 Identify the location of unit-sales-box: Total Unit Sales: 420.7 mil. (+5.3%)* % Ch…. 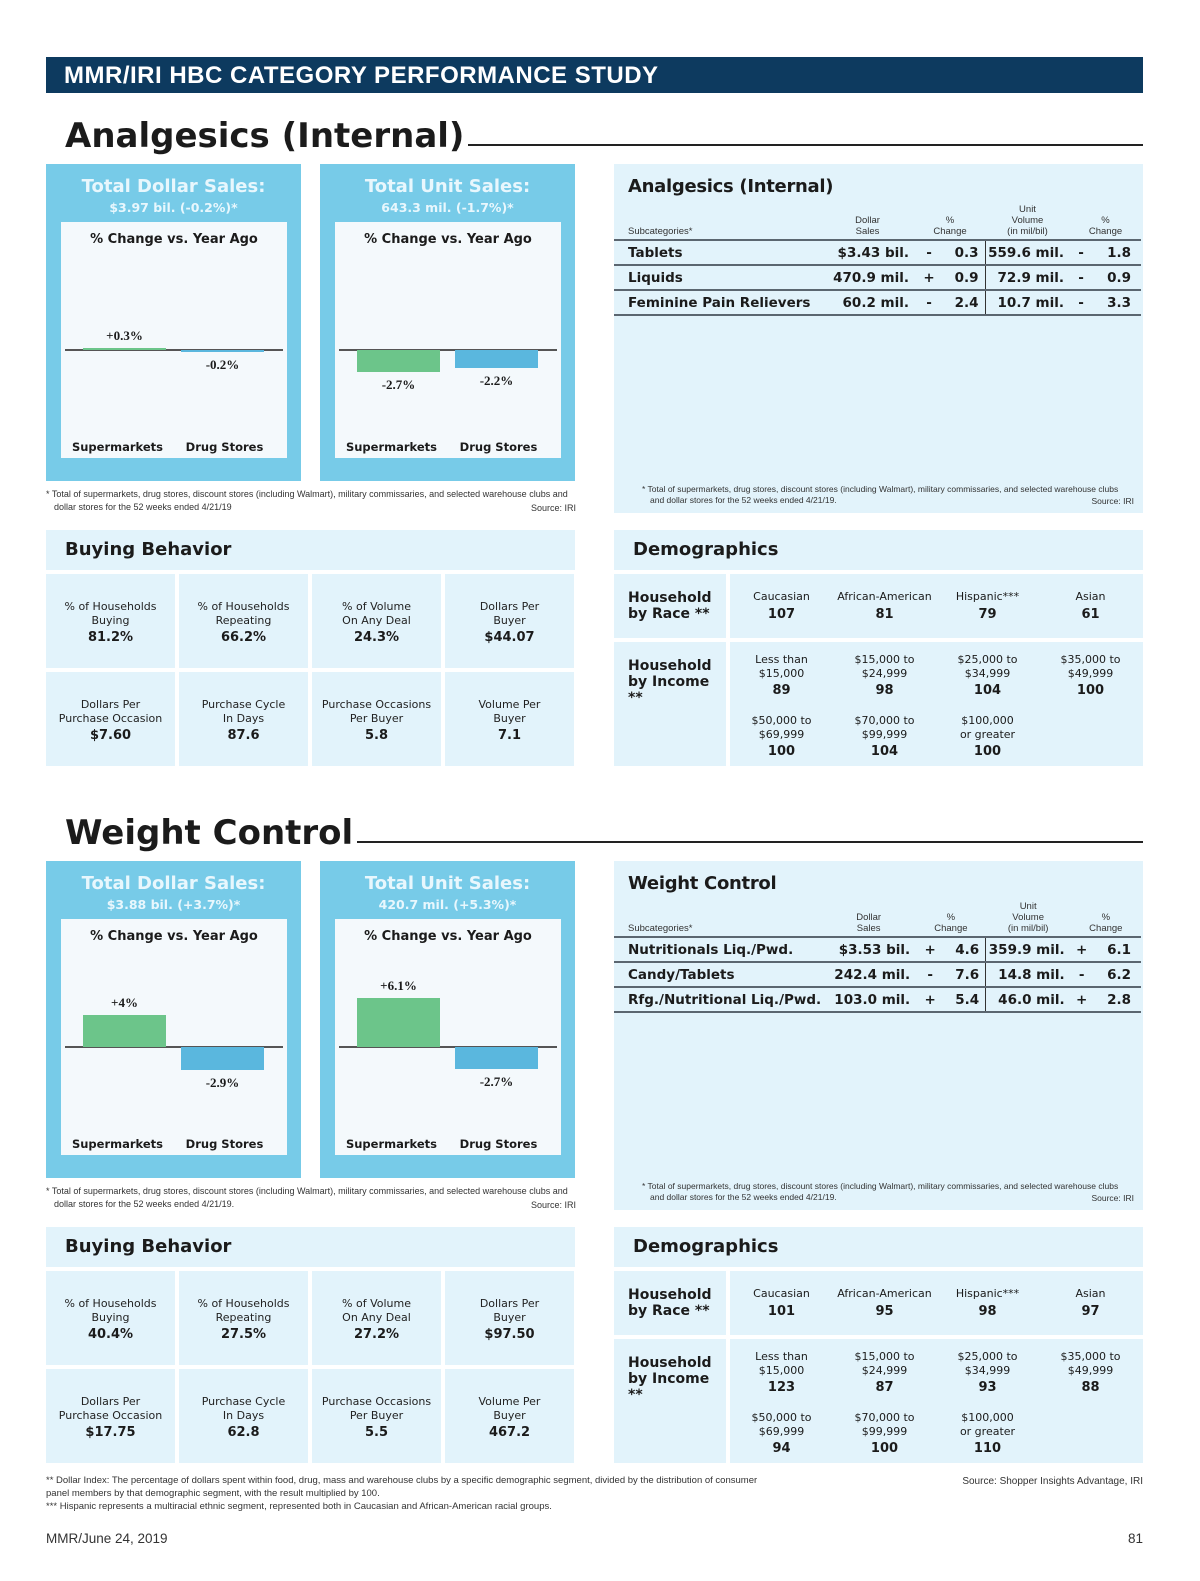
(447, 1019).